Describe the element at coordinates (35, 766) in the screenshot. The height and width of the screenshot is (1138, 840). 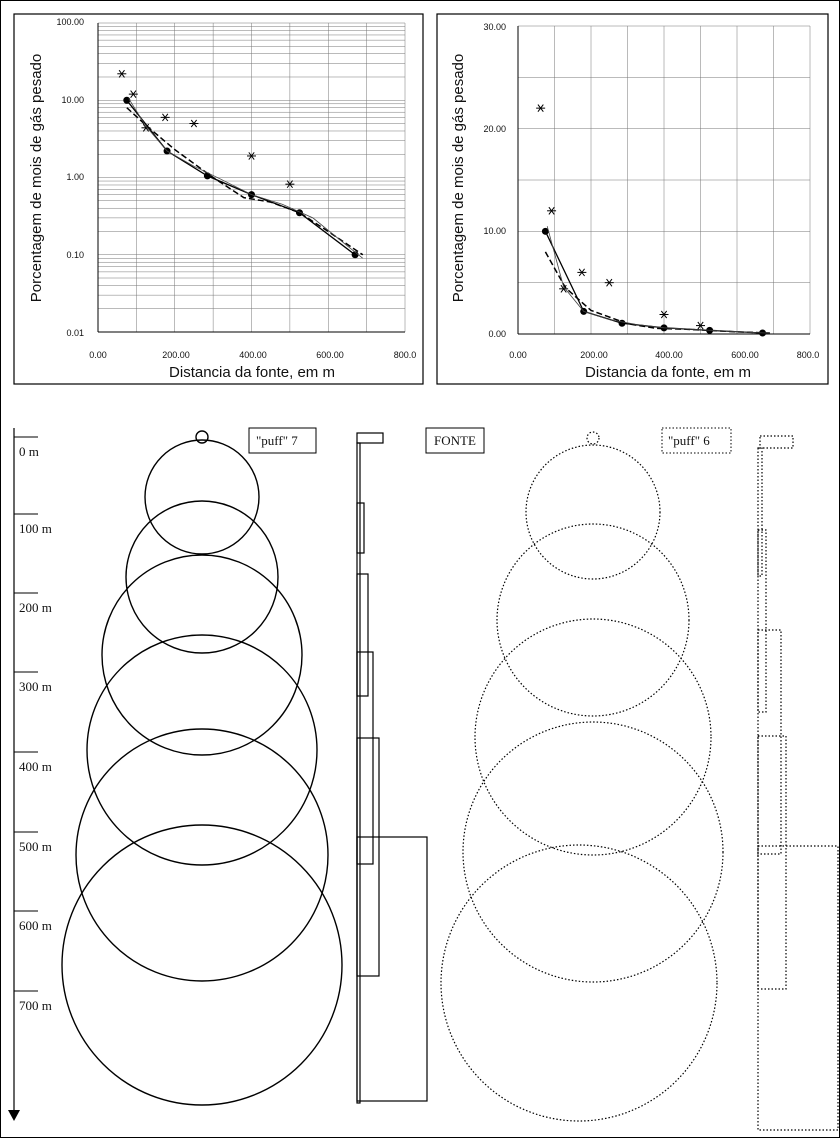
I see `depth-label: 400 m` at that location.